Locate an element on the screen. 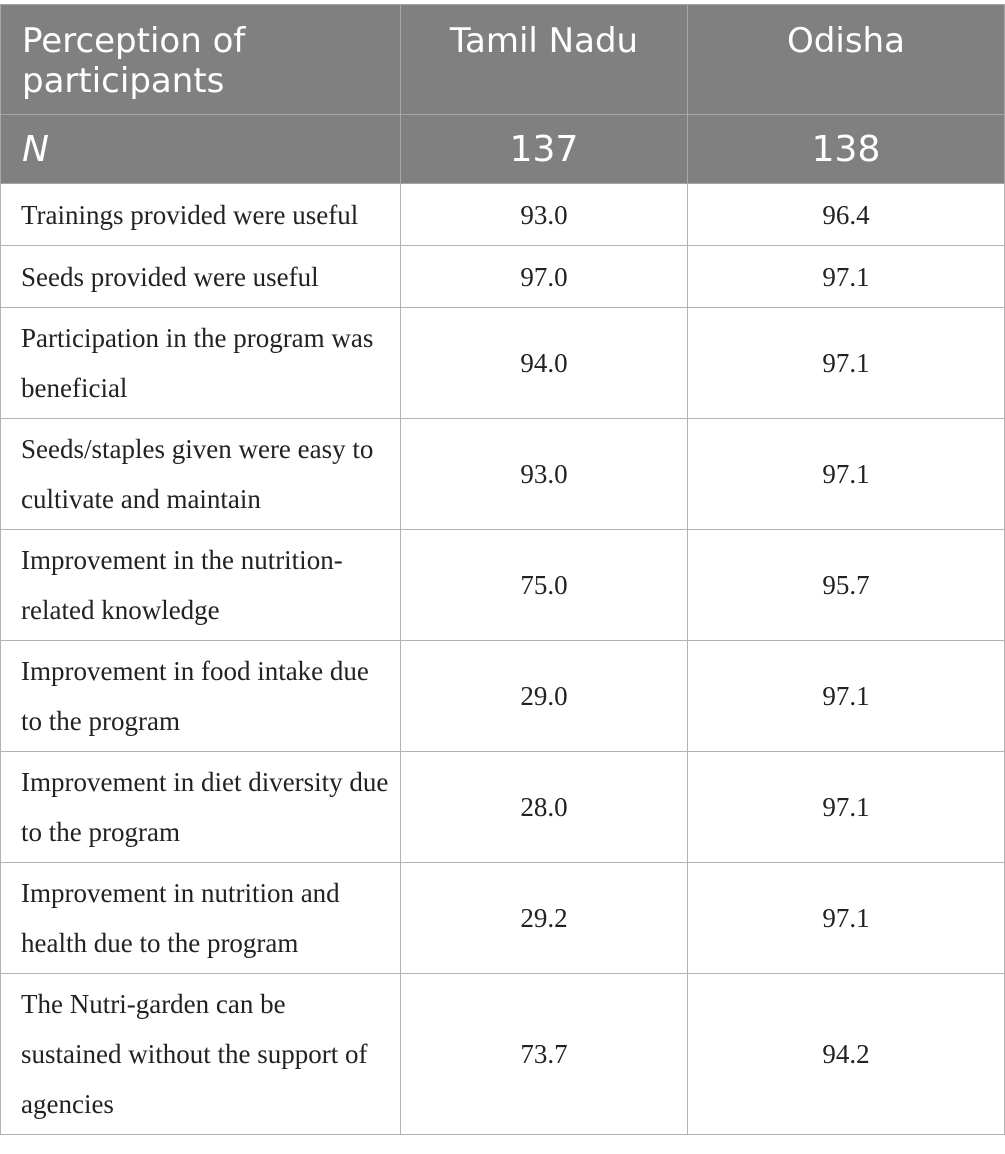  header-odisha: Odisha is located at coordinates (846, 59).